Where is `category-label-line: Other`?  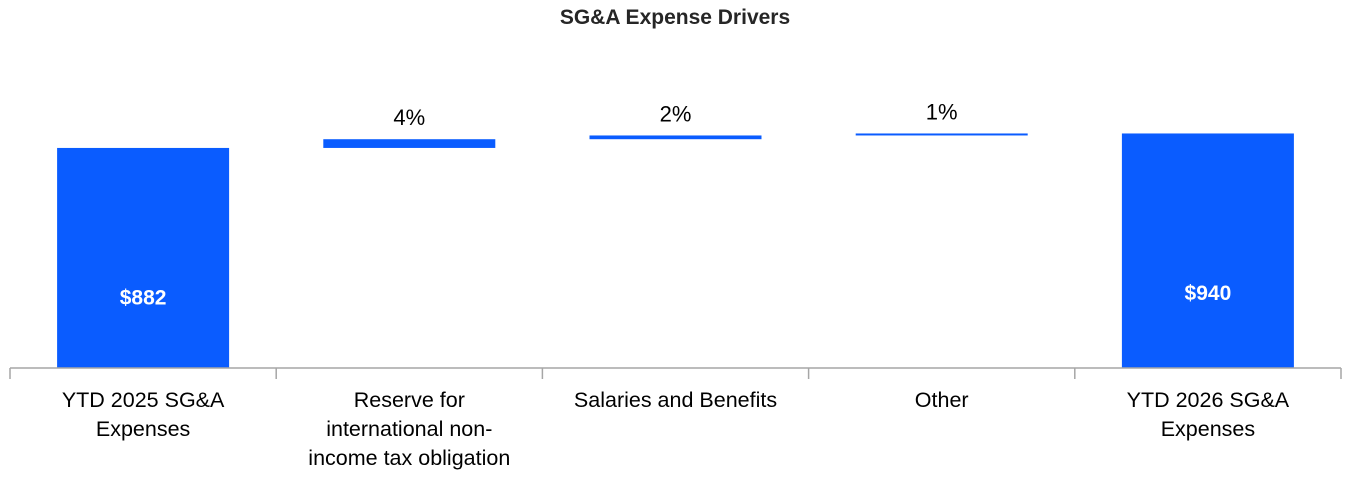 category-label-line: Other is located at coordinates (942, 400).